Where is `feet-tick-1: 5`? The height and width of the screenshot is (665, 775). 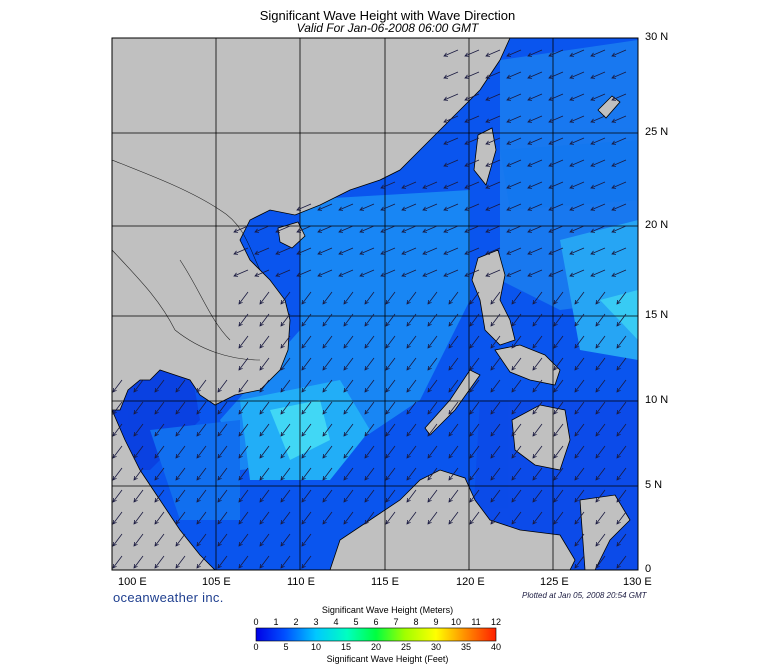 feet-tick-1: 5 is located at coordinates (286, 647).